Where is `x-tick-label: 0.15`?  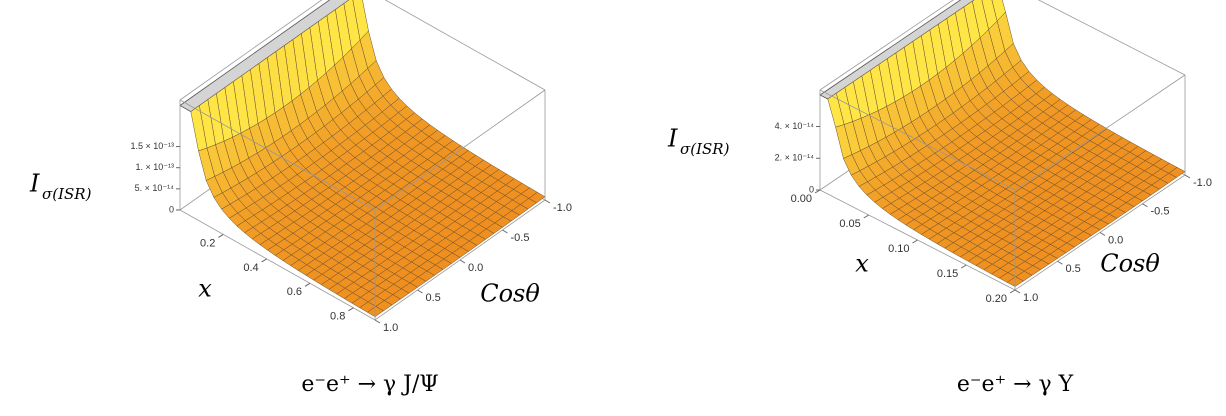
x-tick-label: 0.15 is located at coordinates (947, 274).